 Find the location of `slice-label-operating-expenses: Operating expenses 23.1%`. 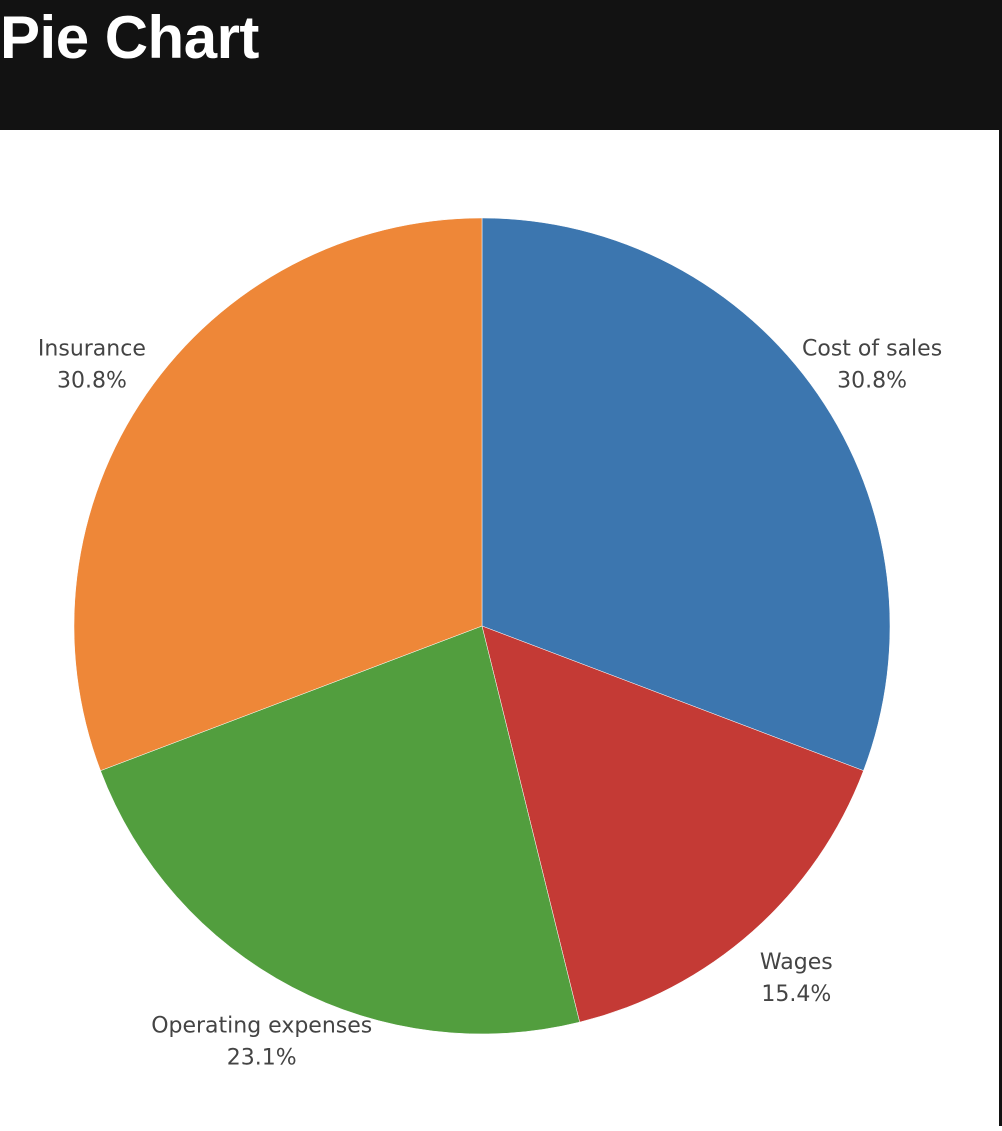

slice-label-operating-expenses: Operating expenses 23.1% is located at coordinates (261, 1042).